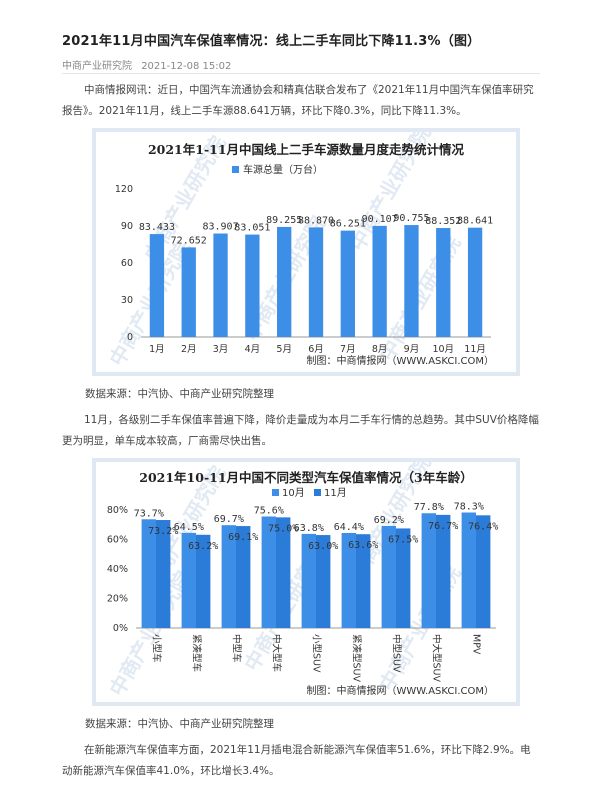 The image size is (600, 800). I want to click on chart-credit: 制图：中商情报网（WWW.ASKCI.COM）, so click(401, 690).